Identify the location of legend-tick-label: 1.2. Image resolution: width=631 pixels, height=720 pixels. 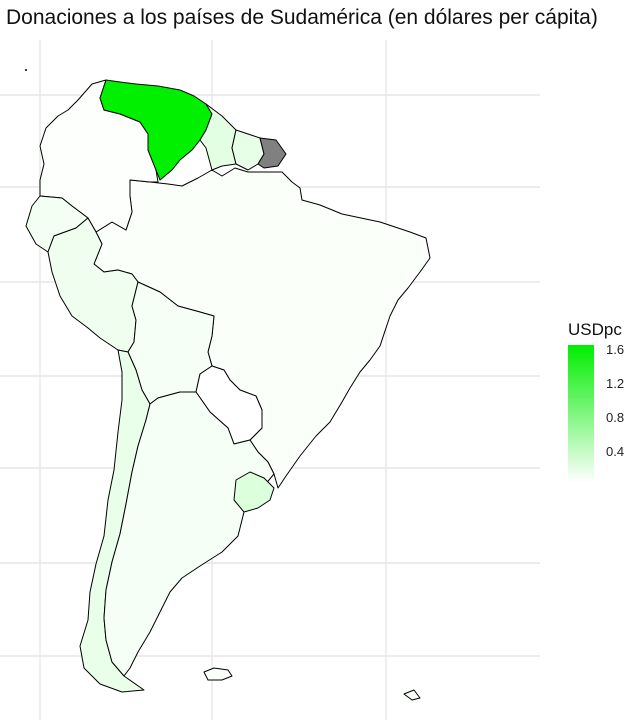
(615, 383).